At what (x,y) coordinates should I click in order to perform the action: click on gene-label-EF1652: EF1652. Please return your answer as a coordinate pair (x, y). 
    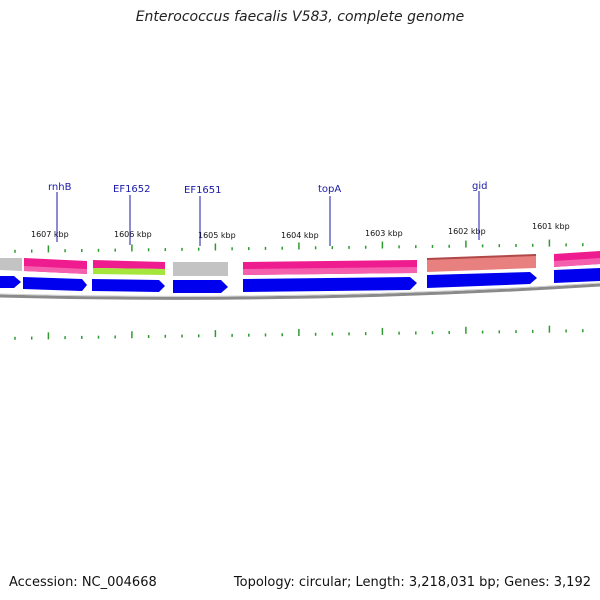
    Looking at the image, I should click on (132, 189).